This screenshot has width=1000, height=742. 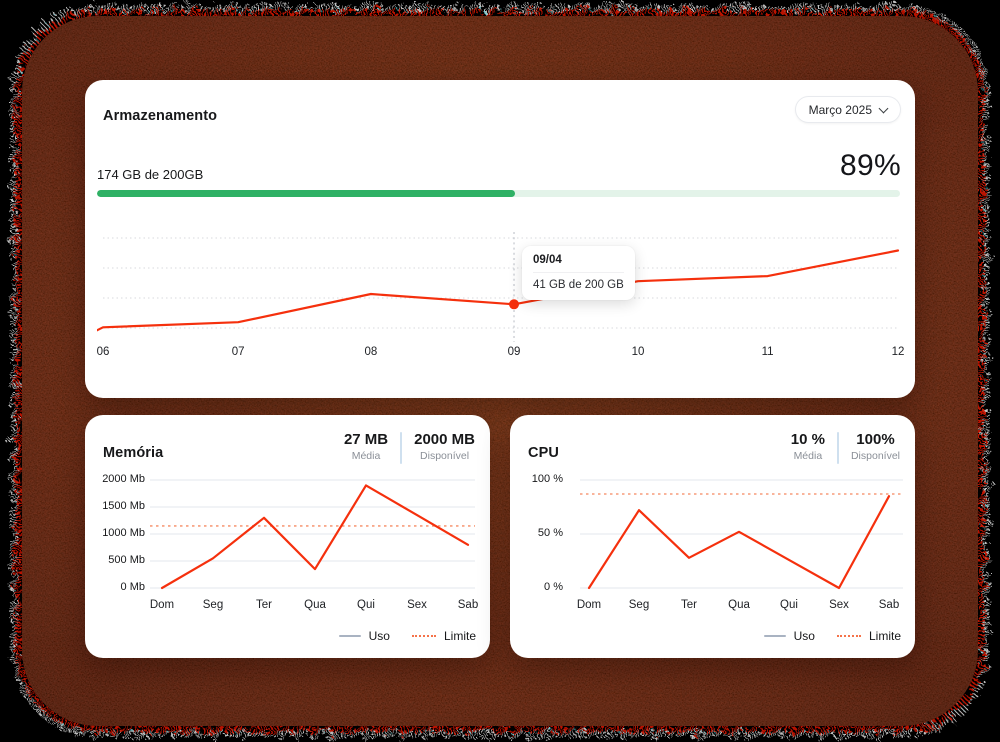 I want to click on memory-disponivel-stat: 2000 MB Disponível, so click(x=444, y=446).